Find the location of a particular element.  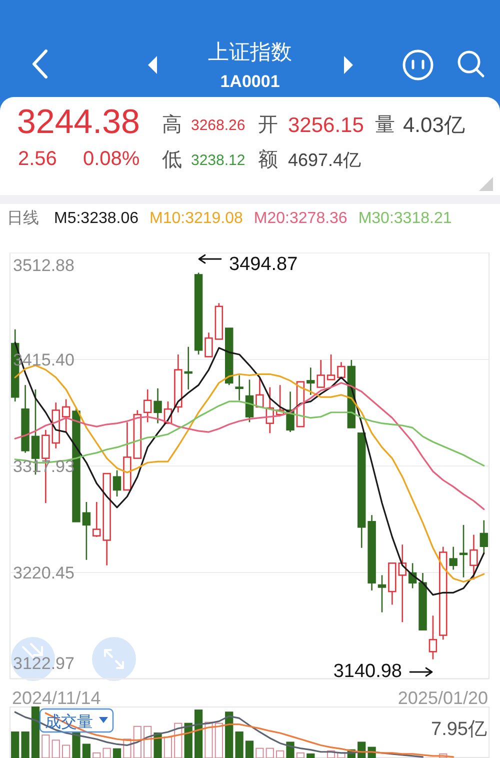

text: 高 is located at coordinates (172, 124).